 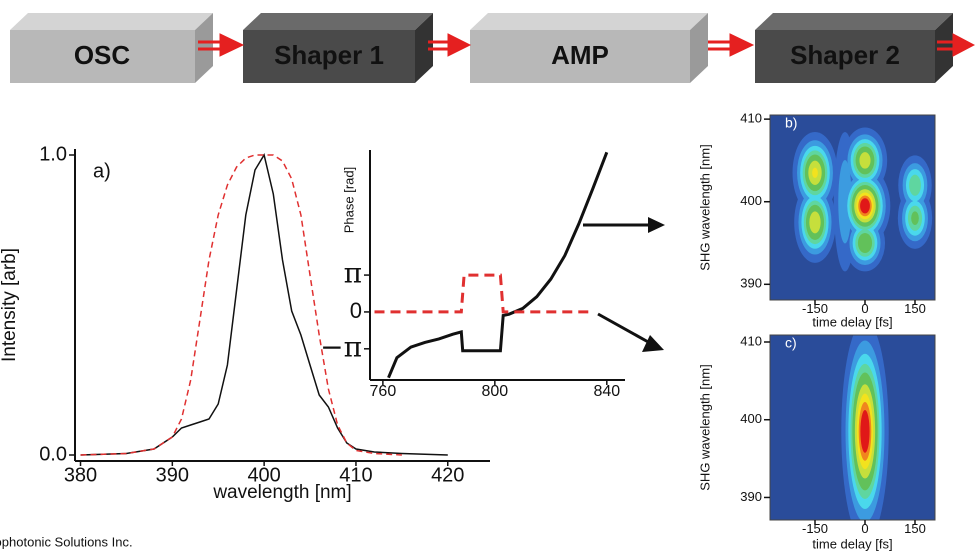 What do you see at coordinates (263, 475) in the screenshot?
I see `x-tick-label: 400` at bounding box center [263, 475].